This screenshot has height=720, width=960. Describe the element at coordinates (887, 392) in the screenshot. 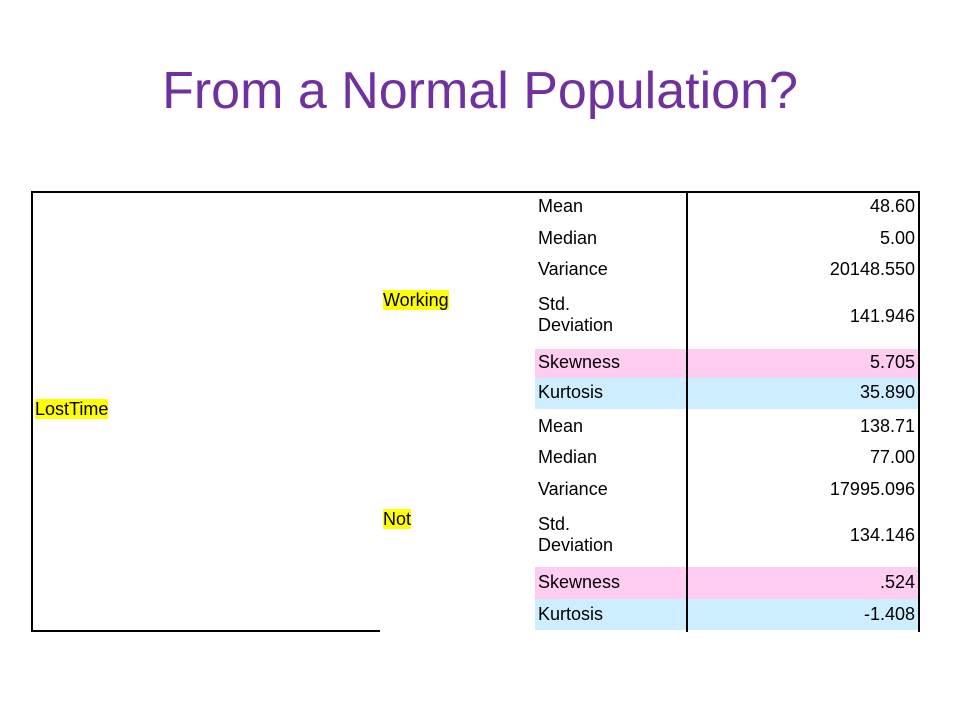

I see `stat-value-kurtosis: 35.890` at that location.